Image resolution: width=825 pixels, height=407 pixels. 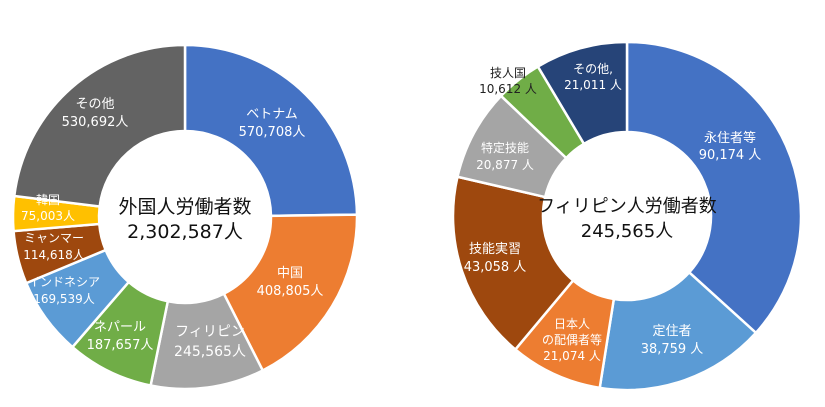 What do you see at coordinates (671, 331) in the screenshot?
I see `slice-name: 定住者` at bounding box center [671, 331].